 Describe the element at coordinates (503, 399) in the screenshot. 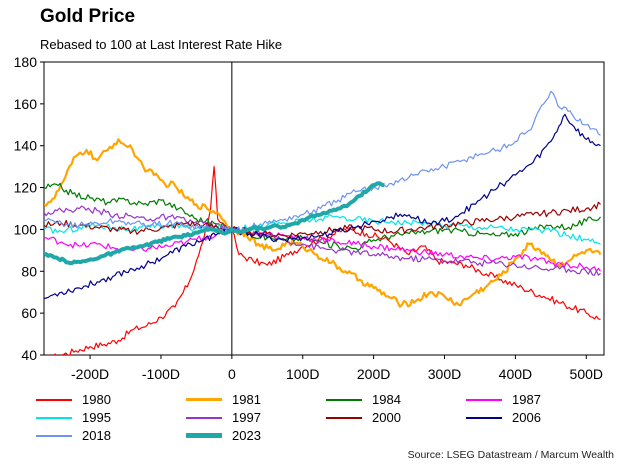

I see `legend-item-1987: 1987` at that location.